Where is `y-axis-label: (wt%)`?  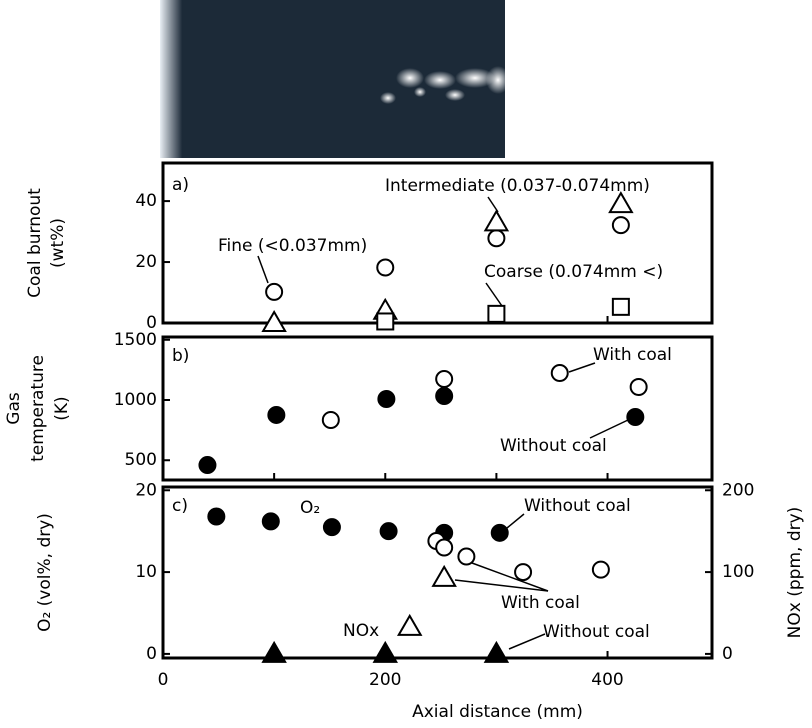
y-axis-label: (wt%) is located at coordinates (58, 243).